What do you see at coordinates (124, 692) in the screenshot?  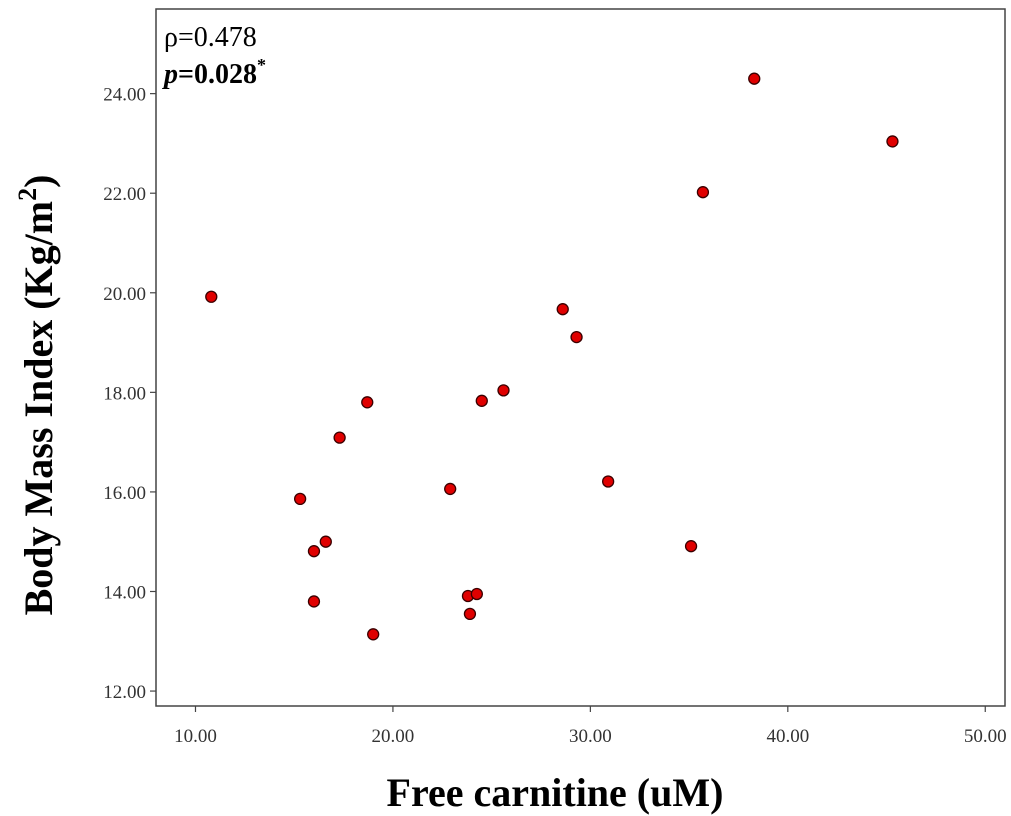 I see `y-tick-label: 12.00` at bounding box center [124, 692].